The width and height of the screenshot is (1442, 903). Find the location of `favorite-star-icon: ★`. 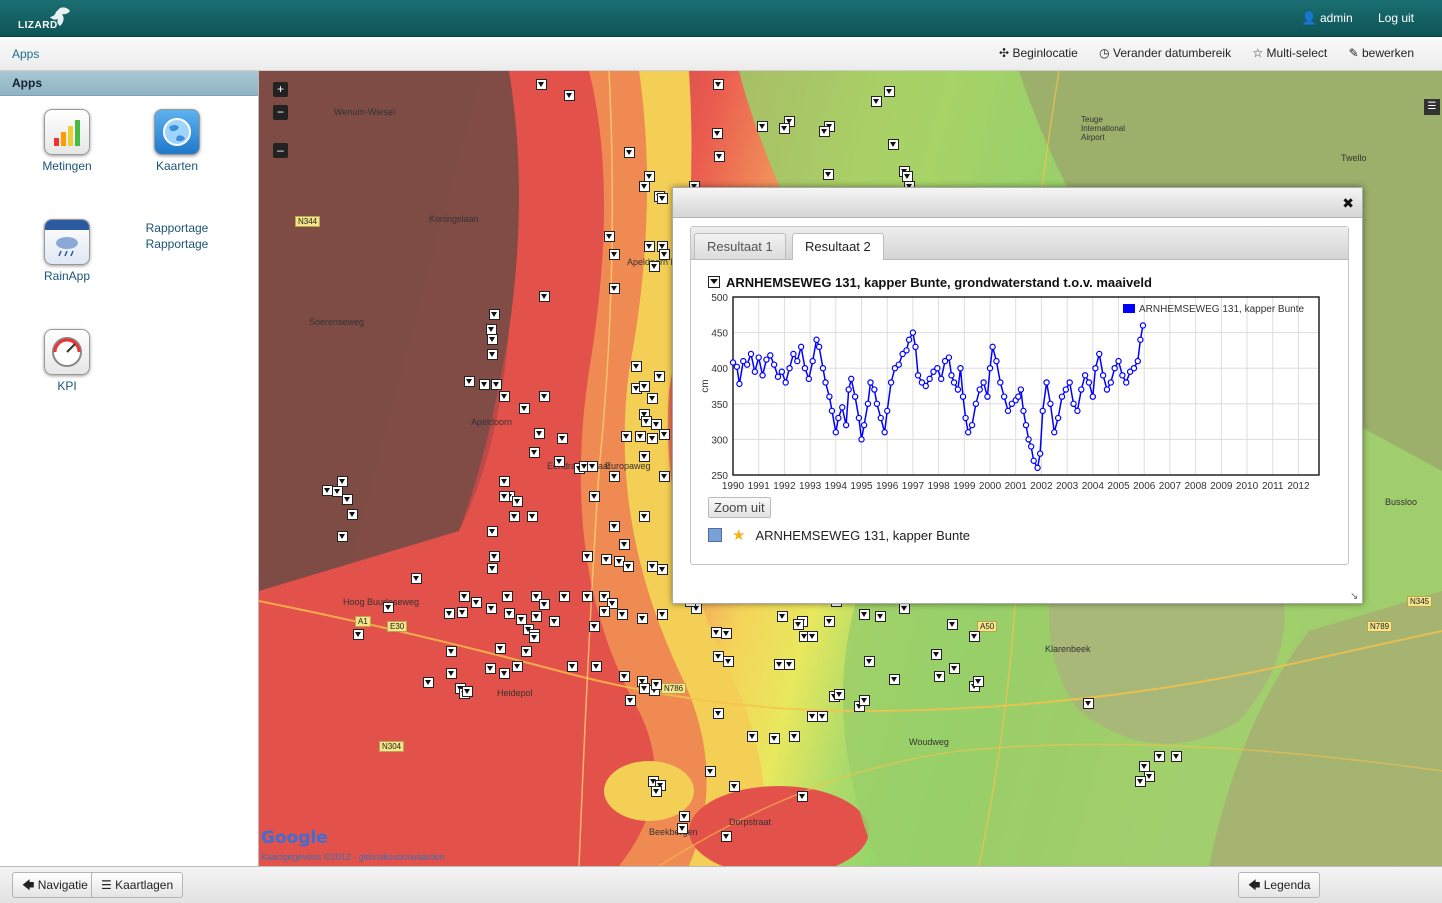

favorite-star-icon: ★ is located at coordinates (739, 535).